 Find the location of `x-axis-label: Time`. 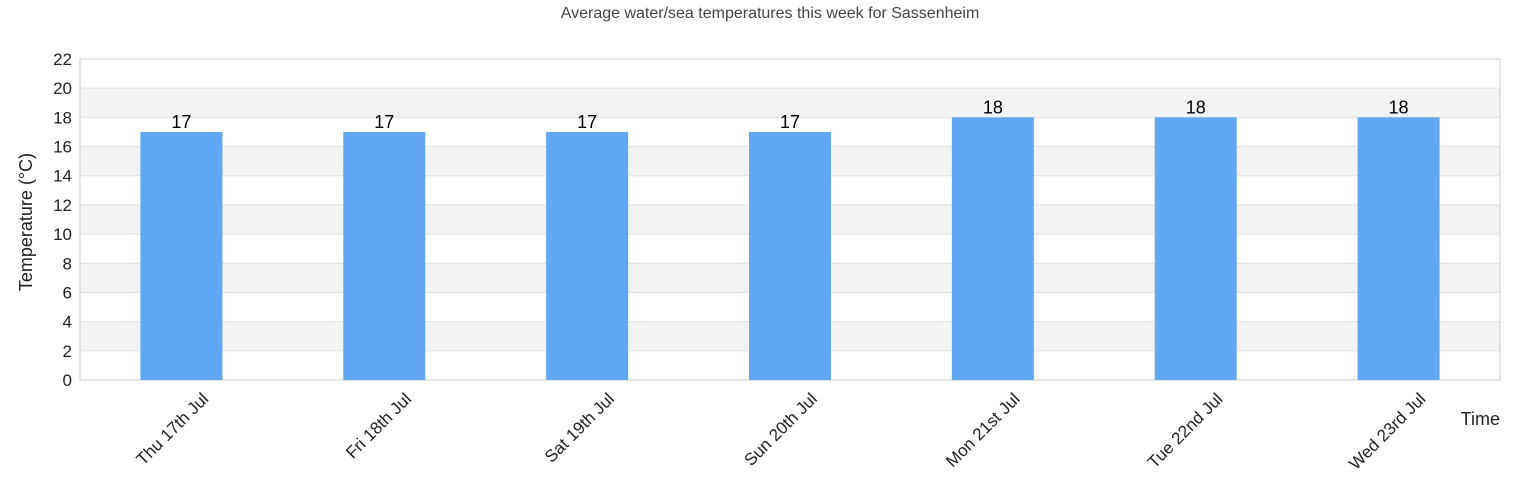

x-axis-label: Time is located at coordinates (1480, 419).